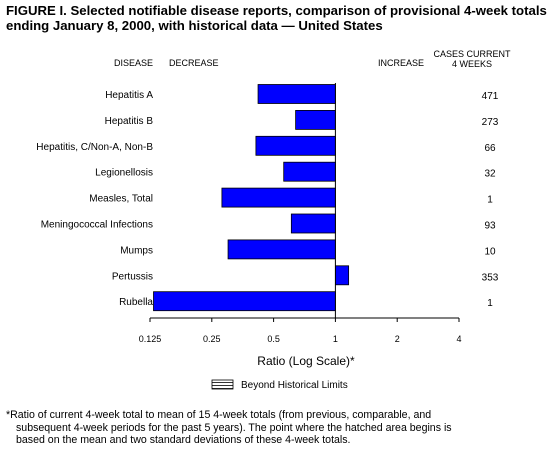  Describe the element at coordinates (490, 96) in the screenshot. I see `cases-value: 471` at that location.